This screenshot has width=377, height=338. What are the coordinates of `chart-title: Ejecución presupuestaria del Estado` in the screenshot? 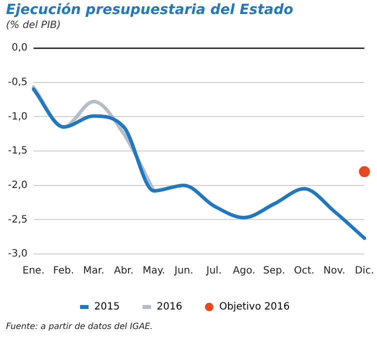 It's located at (150, 10).